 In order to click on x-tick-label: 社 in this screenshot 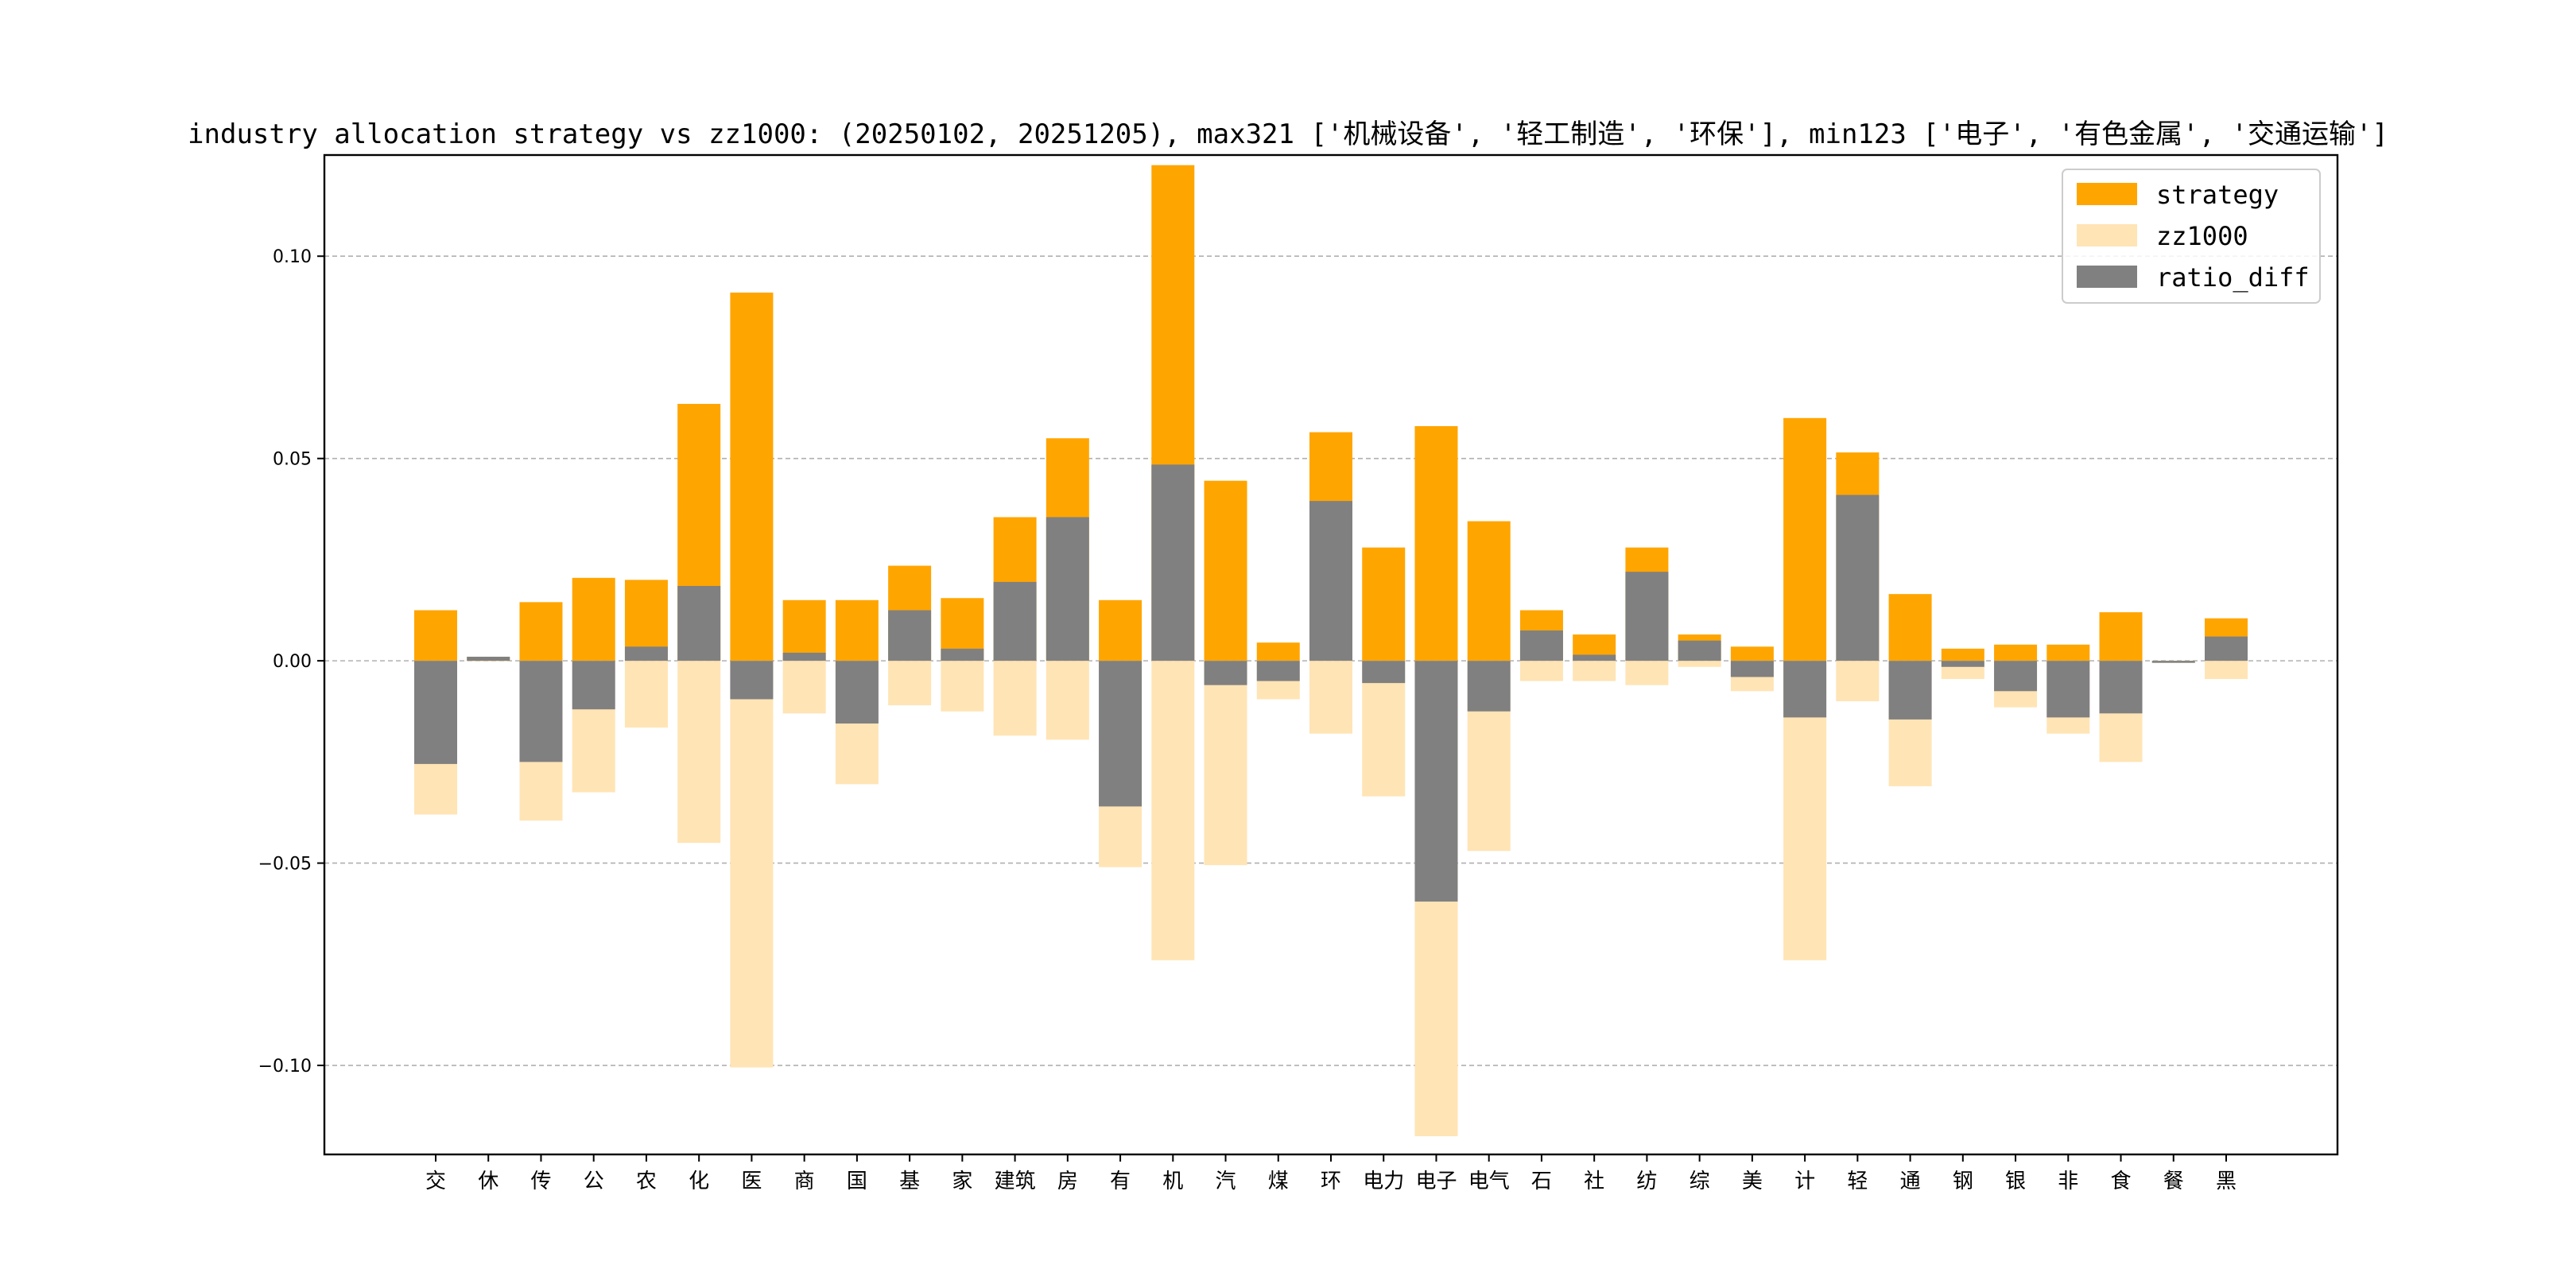, I will do `click(1594, 1181)`.